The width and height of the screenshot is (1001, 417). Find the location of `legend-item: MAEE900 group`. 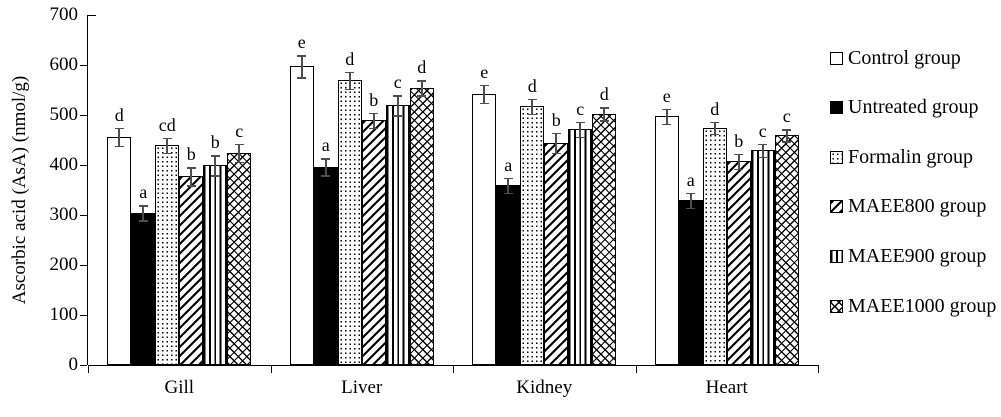

legend-item: MAEE900 group is located at coordinates (908, 256).